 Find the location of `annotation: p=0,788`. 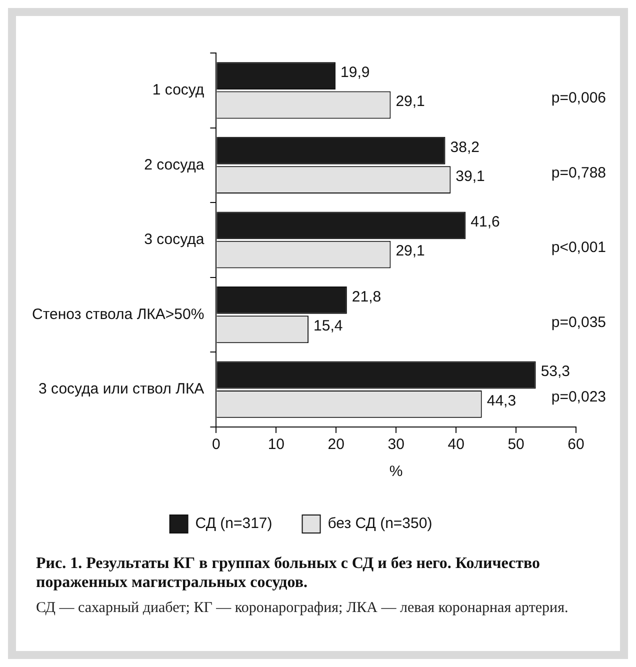

annotation: p=0,788 is located at coordinates (578, 173).